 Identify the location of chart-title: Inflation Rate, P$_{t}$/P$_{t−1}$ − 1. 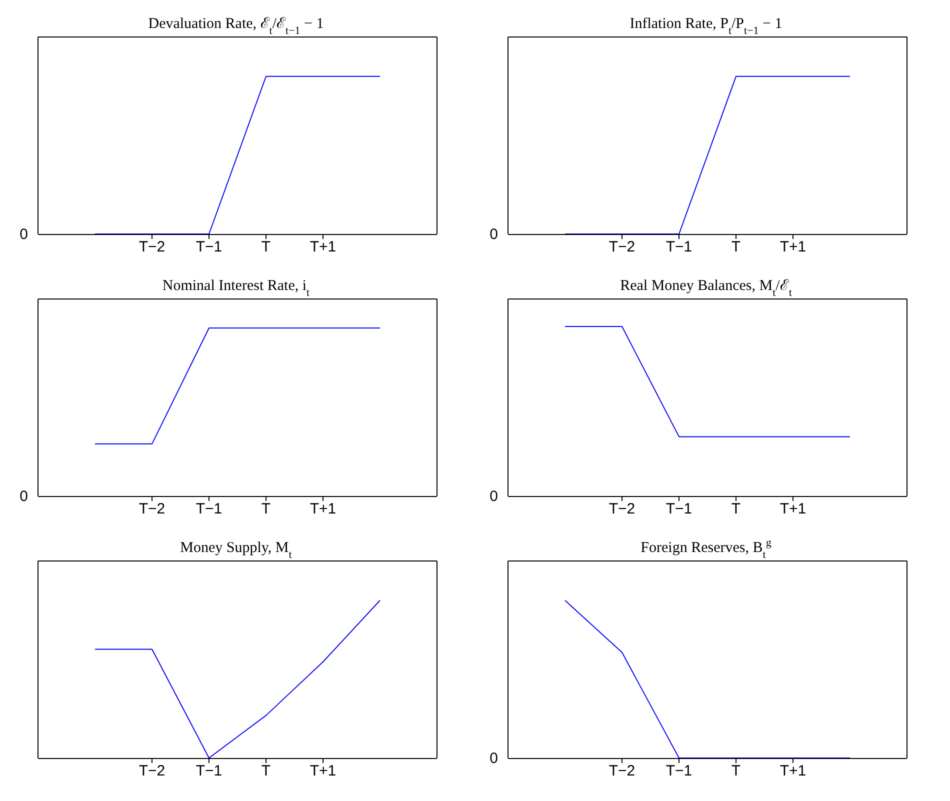
(706, 26).